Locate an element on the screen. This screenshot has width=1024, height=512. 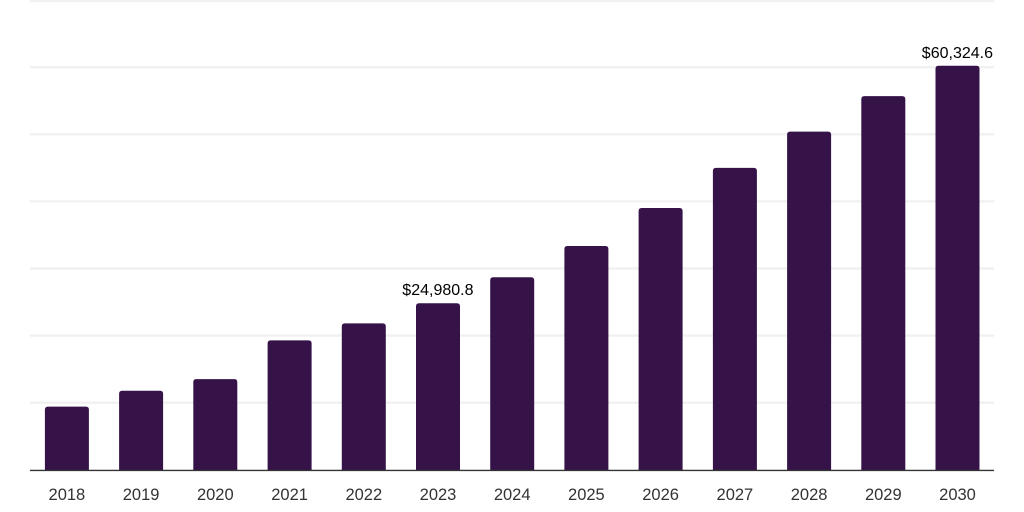
svg-text: 2028 is located at coordinates (809, 495).